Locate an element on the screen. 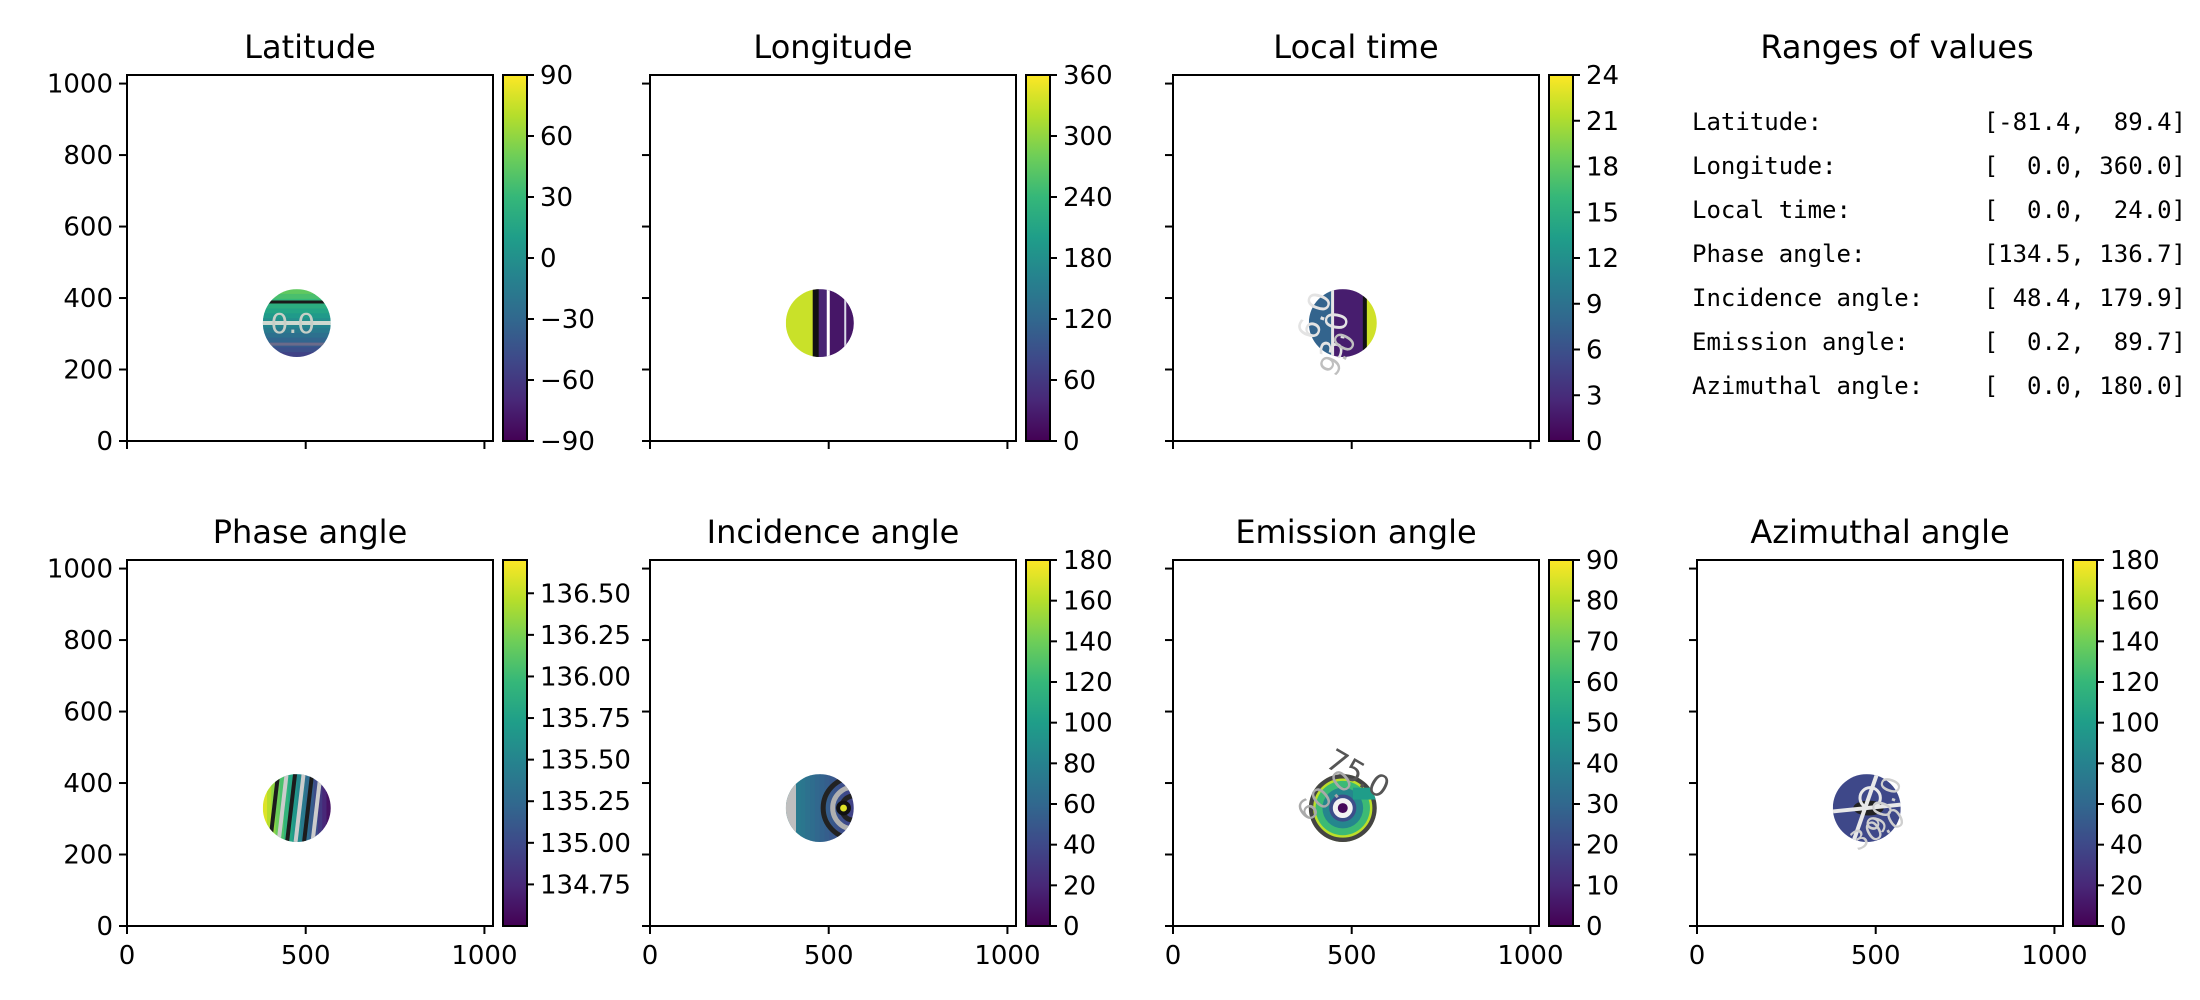 The width and height of the screenshot is (2200, 1000). colorbar-tick-label: 70 is located at coordinates (1602, 642).